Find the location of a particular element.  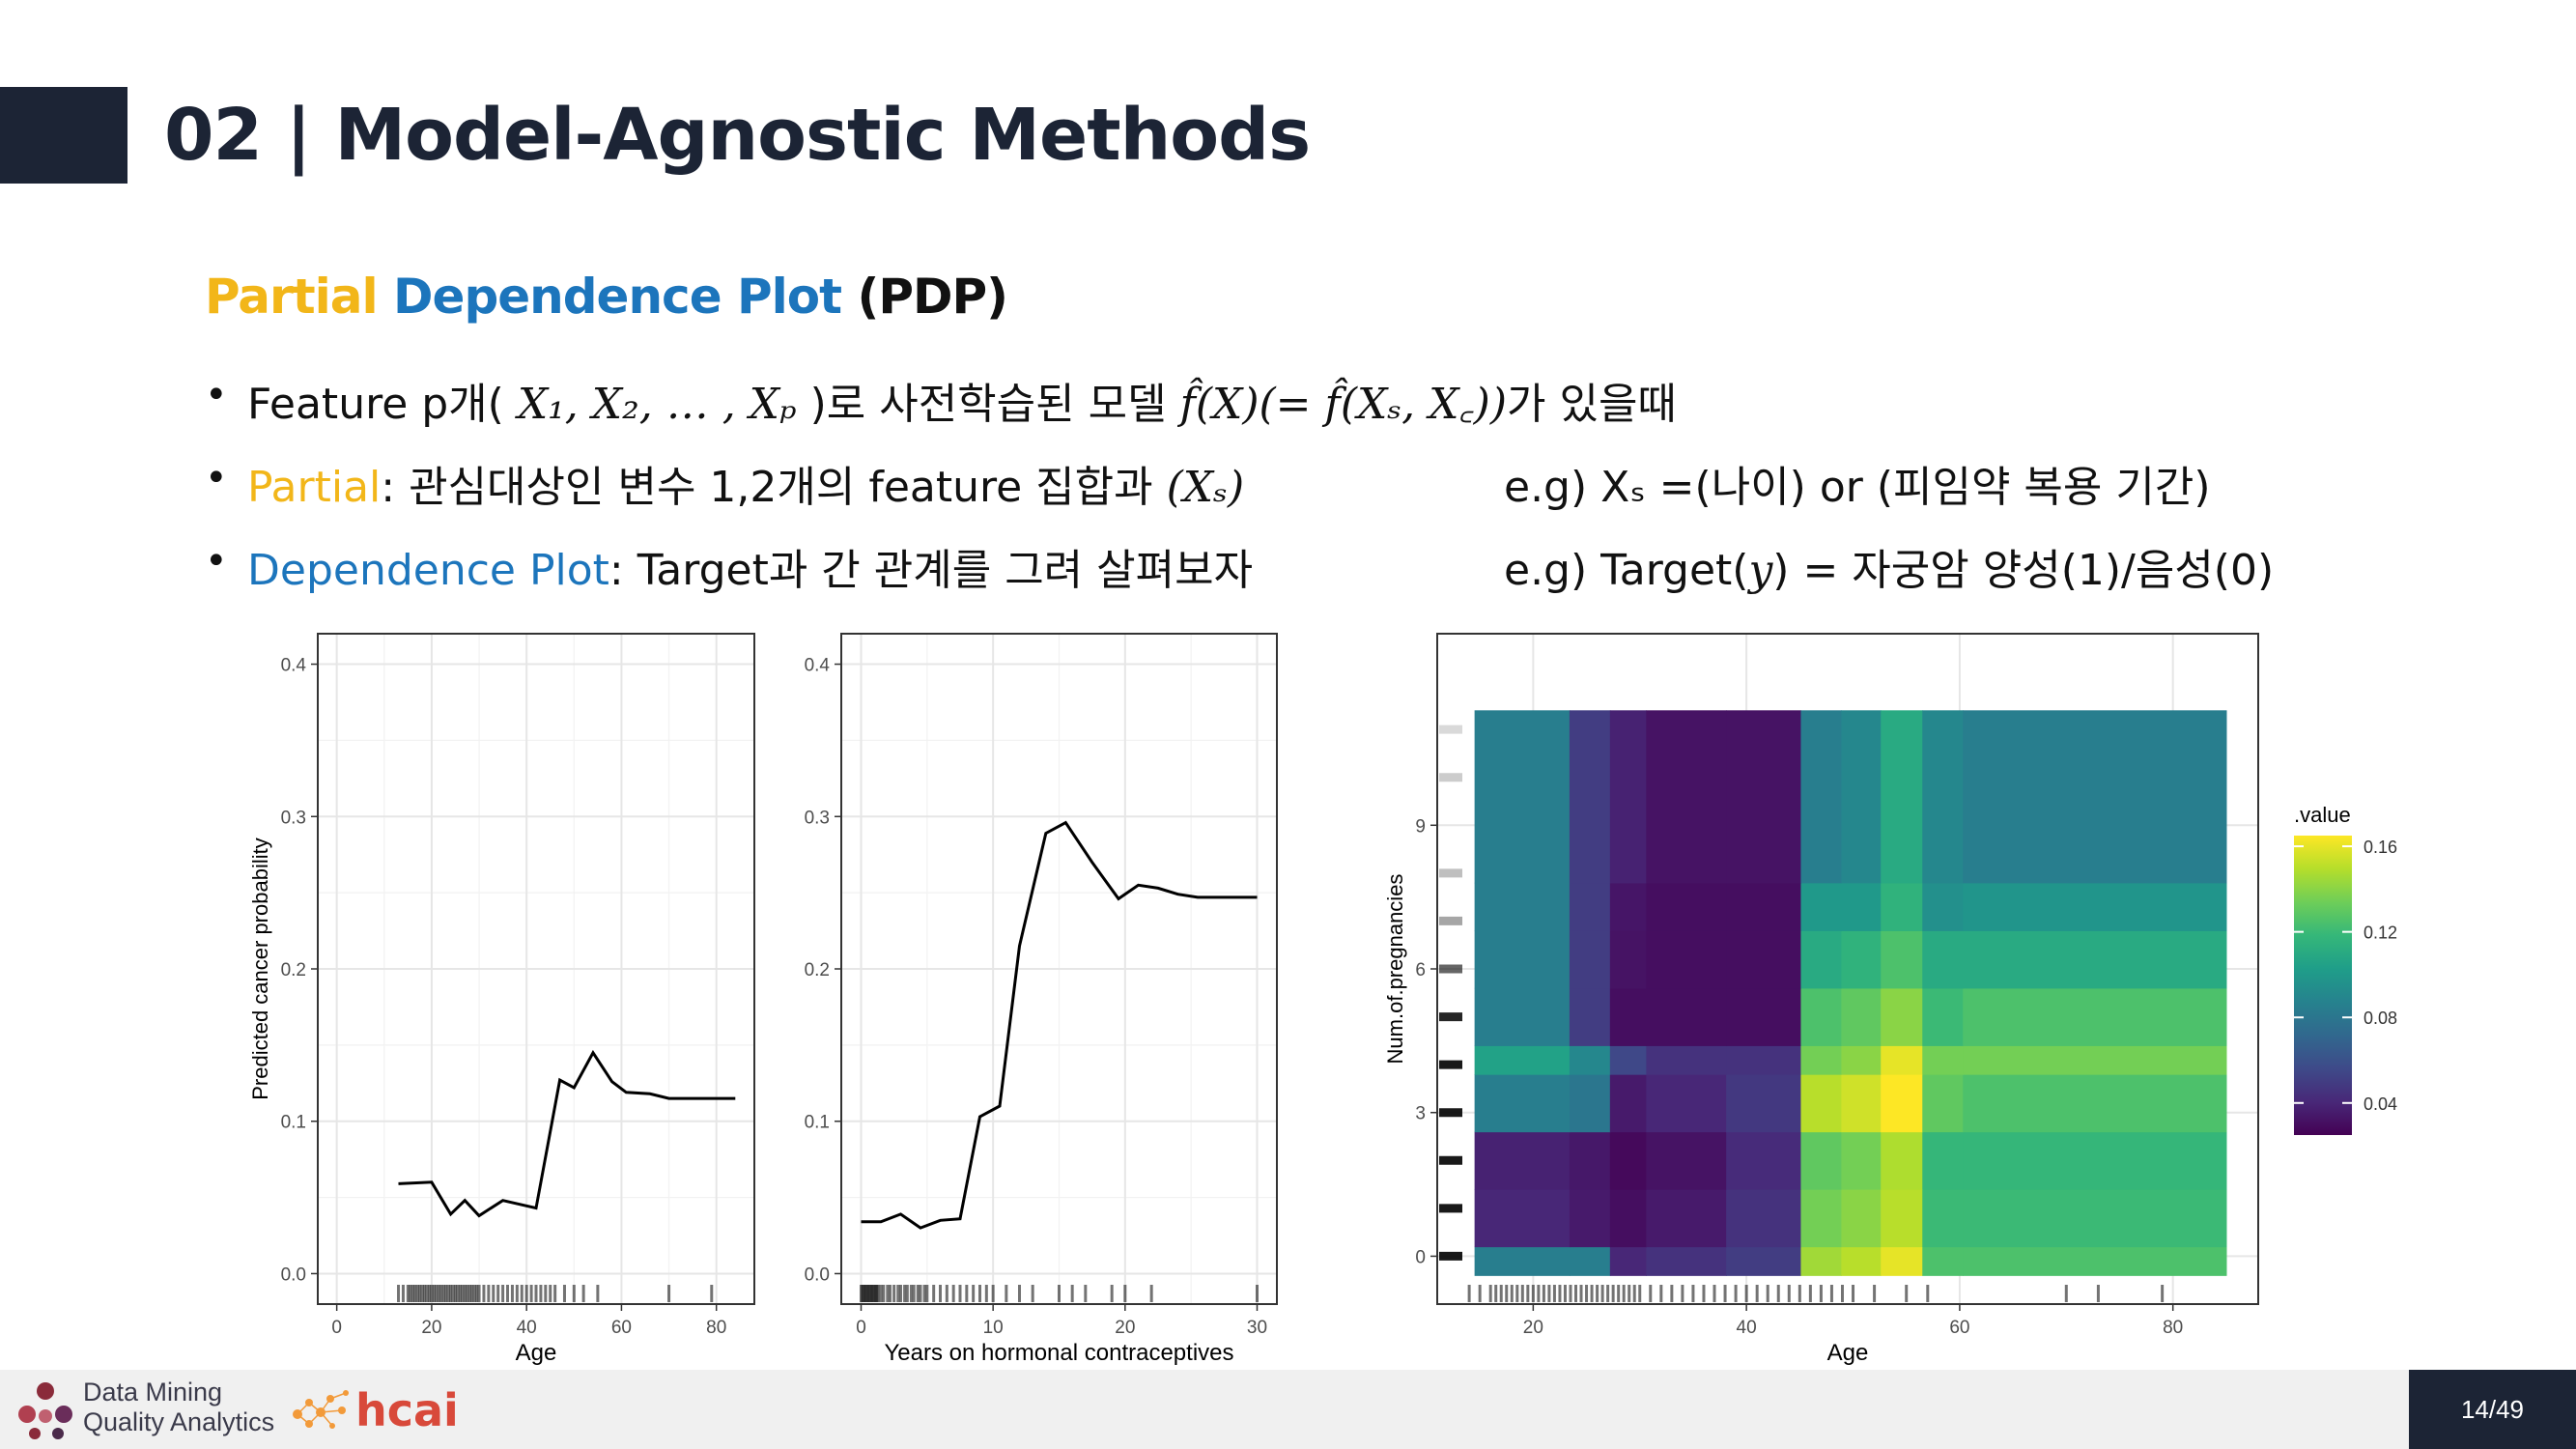

bullet-2-example: e.g) Xₛ =(나이) or (피임약 복용 기간) is located at coordinates (1857, 487).